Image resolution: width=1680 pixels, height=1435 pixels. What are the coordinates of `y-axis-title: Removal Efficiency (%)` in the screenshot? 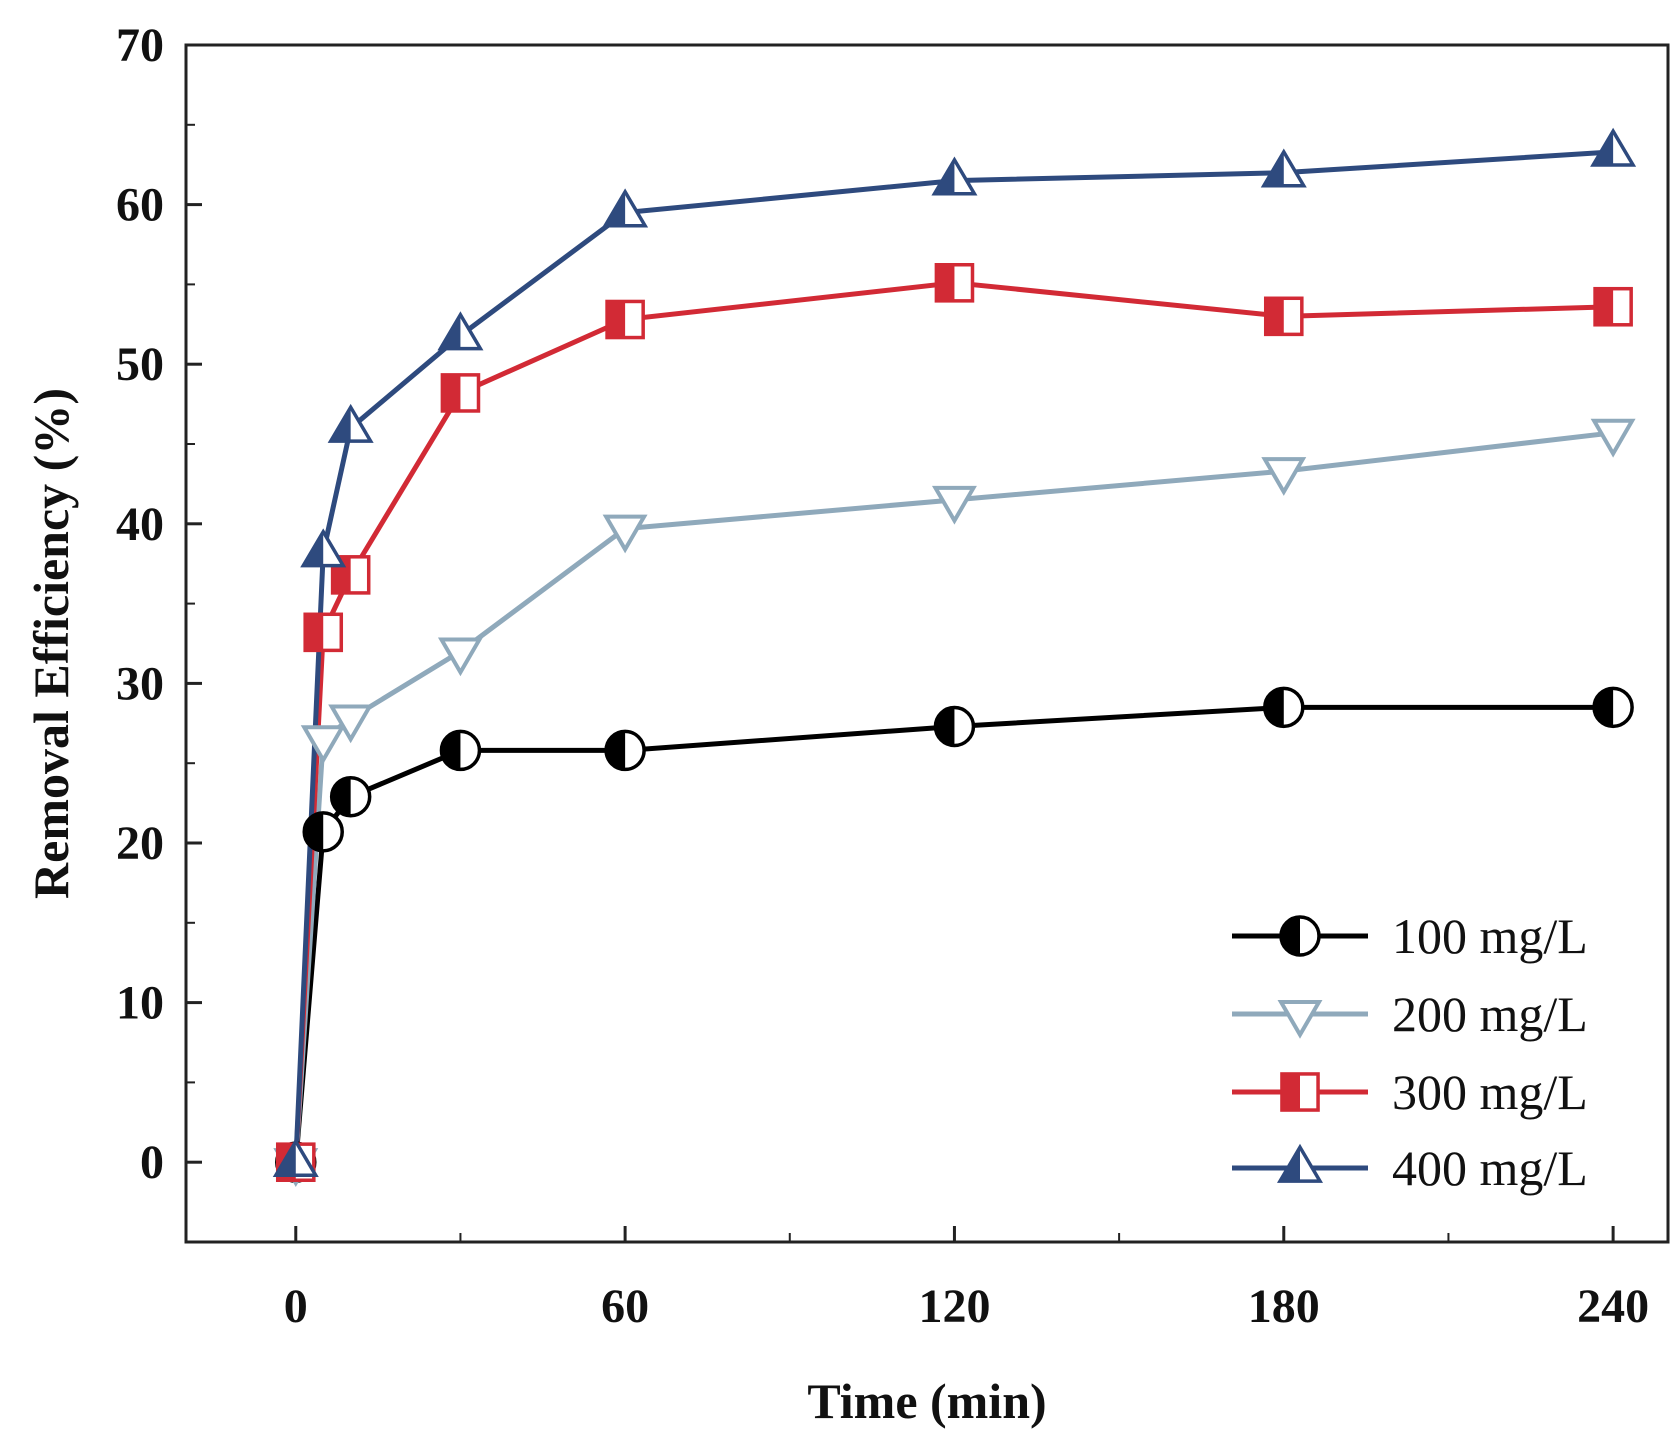 It's located at (51, 643).